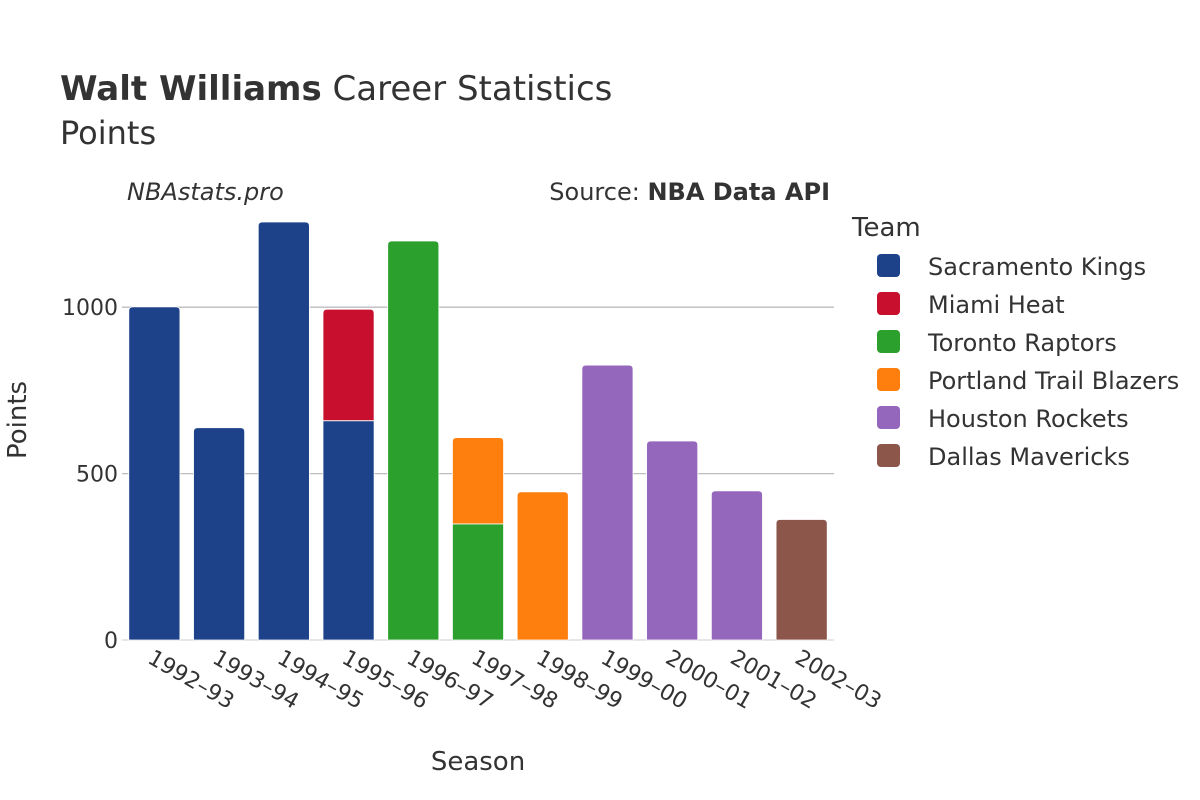 This screenshot has width=1200, height=800. What do you see at coordinates (478, 762) in the screenshot?
I see `x-axis-title: Season` at bounding box center [478, 762].